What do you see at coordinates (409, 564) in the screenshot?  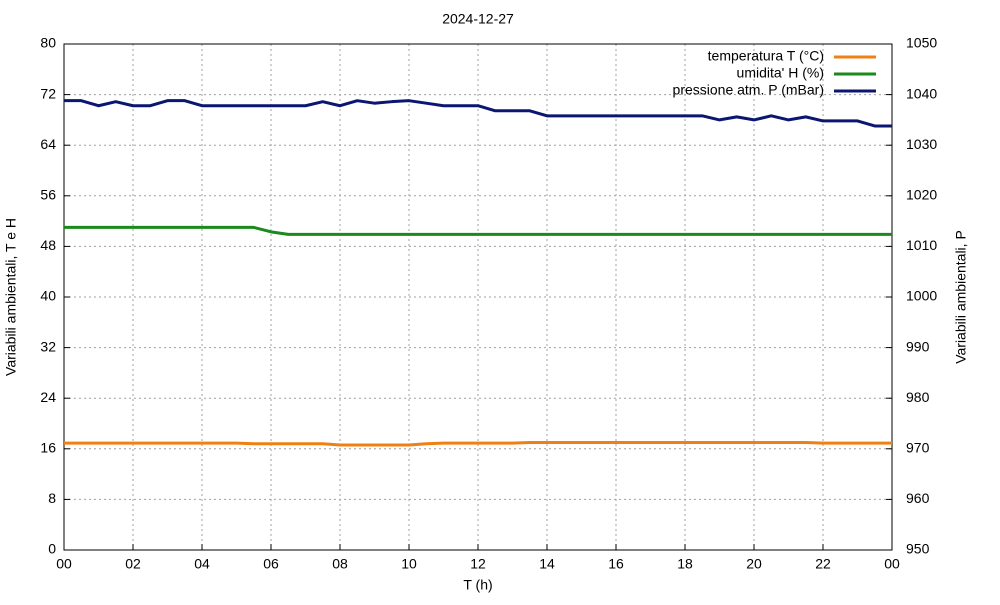 I see `x-tick-label: 10` at bounding box center [409, 564].